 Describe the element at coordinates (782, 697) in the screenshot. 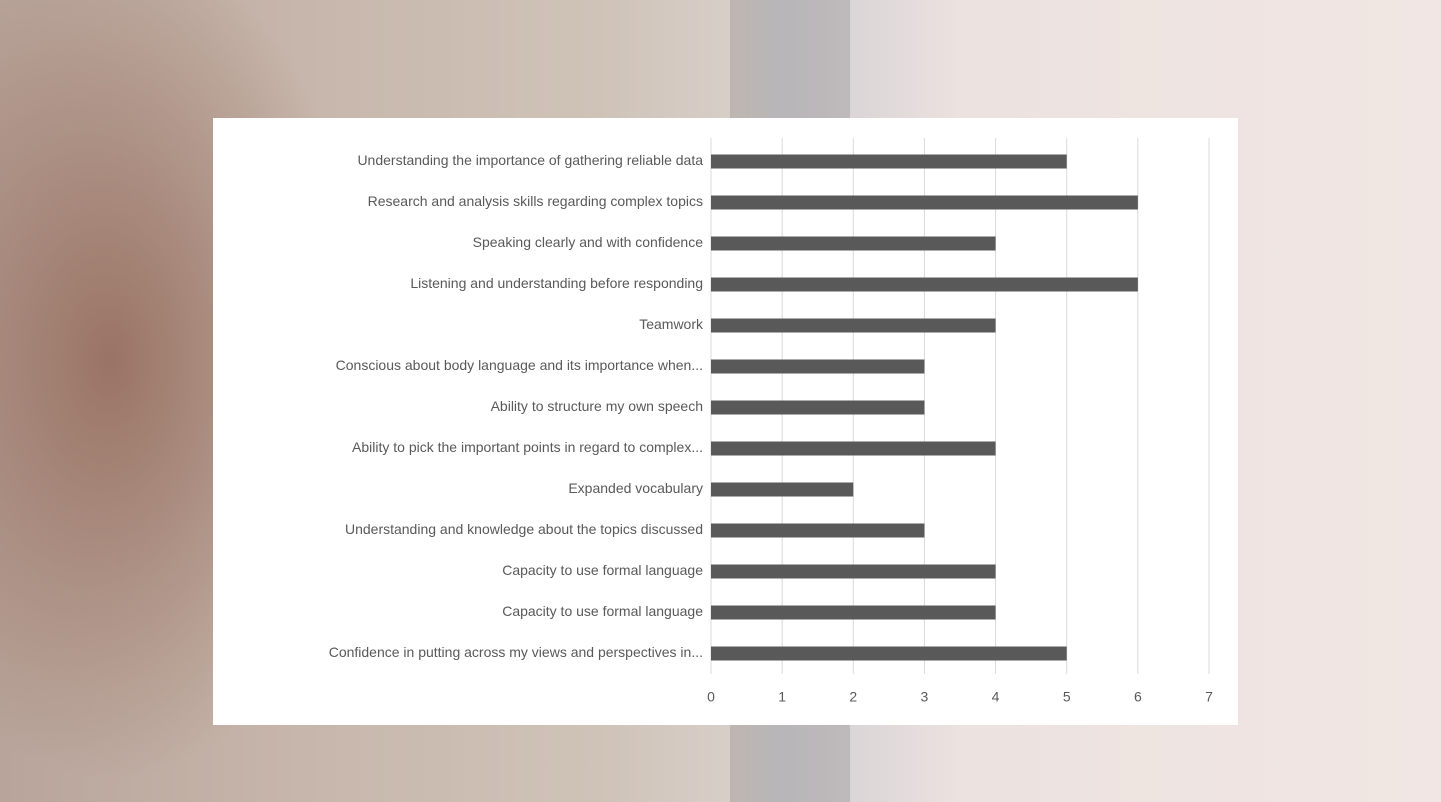

I see `x-tick-label: 1` at that location.